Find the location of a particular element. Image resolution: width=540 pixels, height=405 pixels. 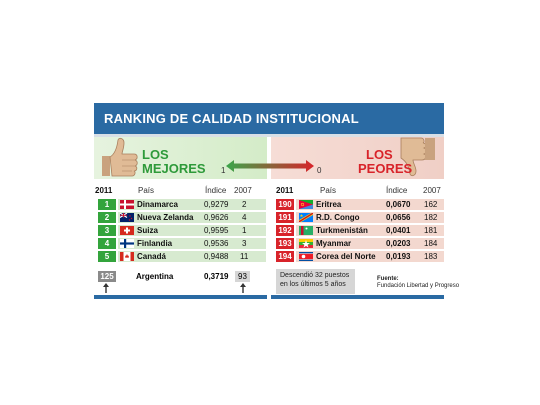

best-country-2: Nueva Zelanda is located at coordinates (165, 217).